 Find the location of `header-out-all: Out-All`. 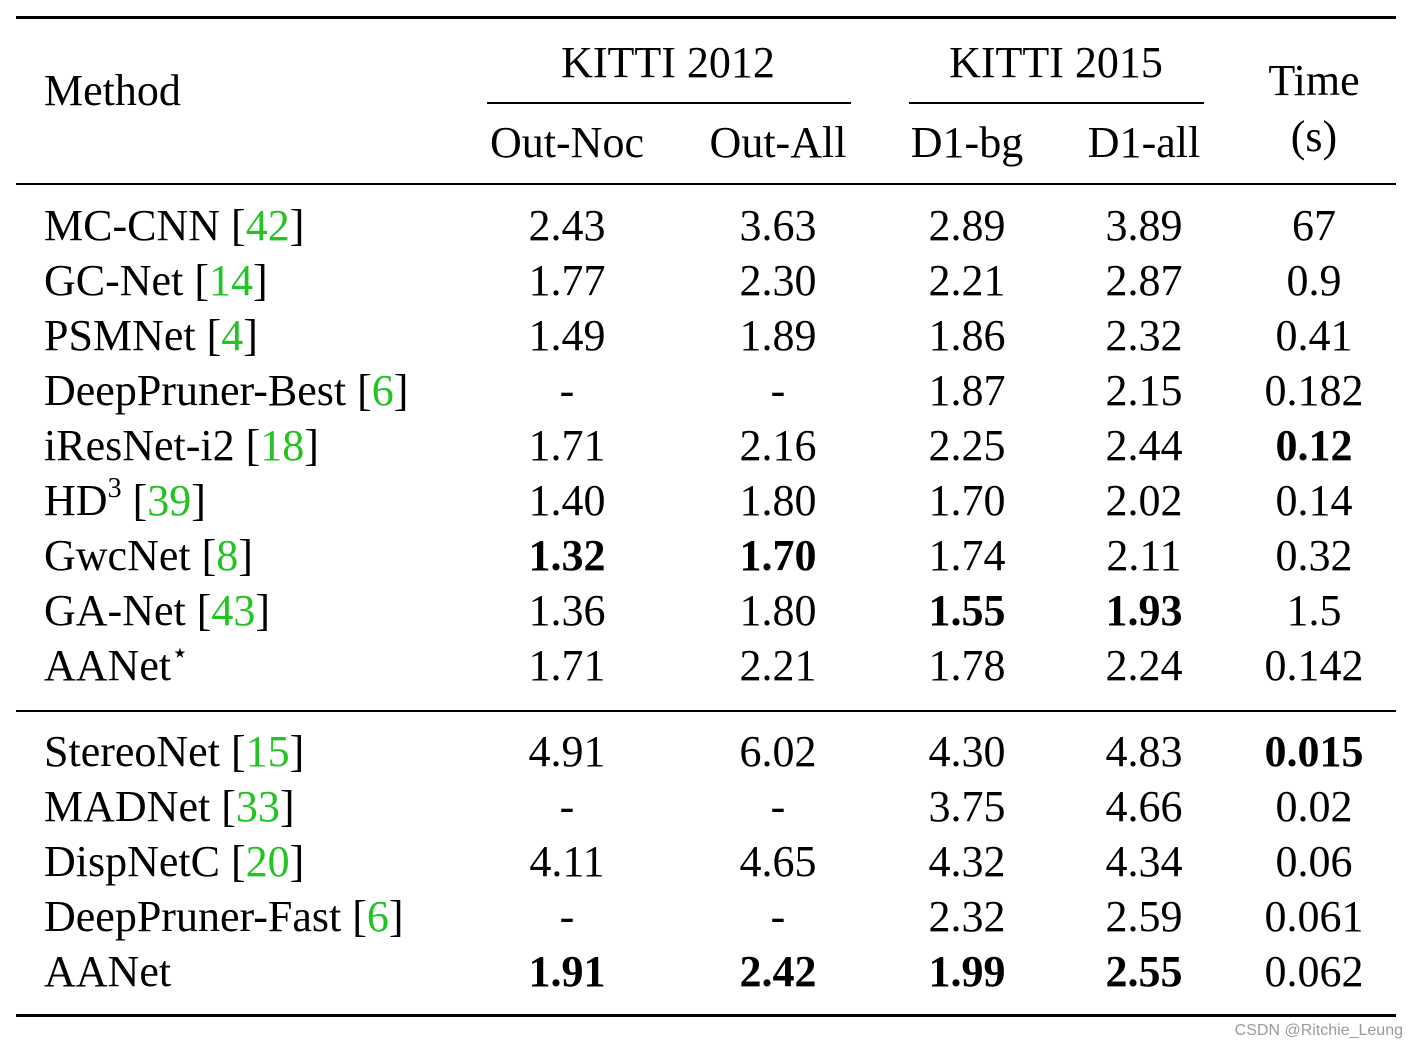

header-out-all: Out-All is located at coordinates (778, 142).